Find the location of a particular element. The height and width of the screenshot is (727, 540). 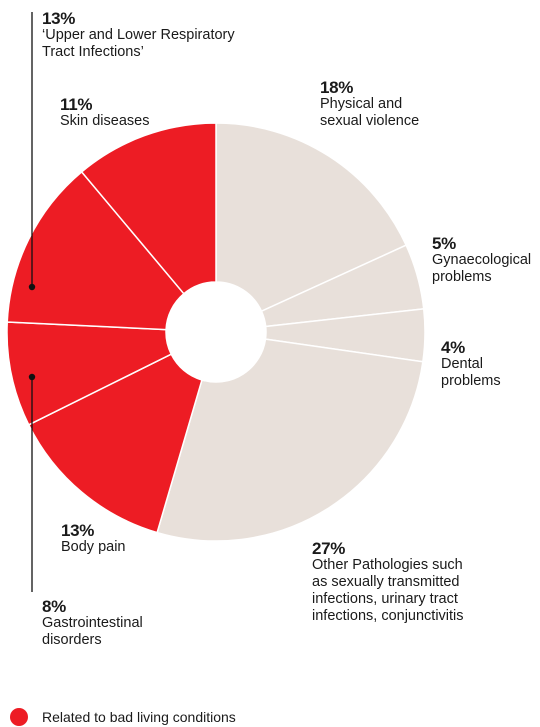

pie-slice-skin-diseases is located at coordinates (148, 208).